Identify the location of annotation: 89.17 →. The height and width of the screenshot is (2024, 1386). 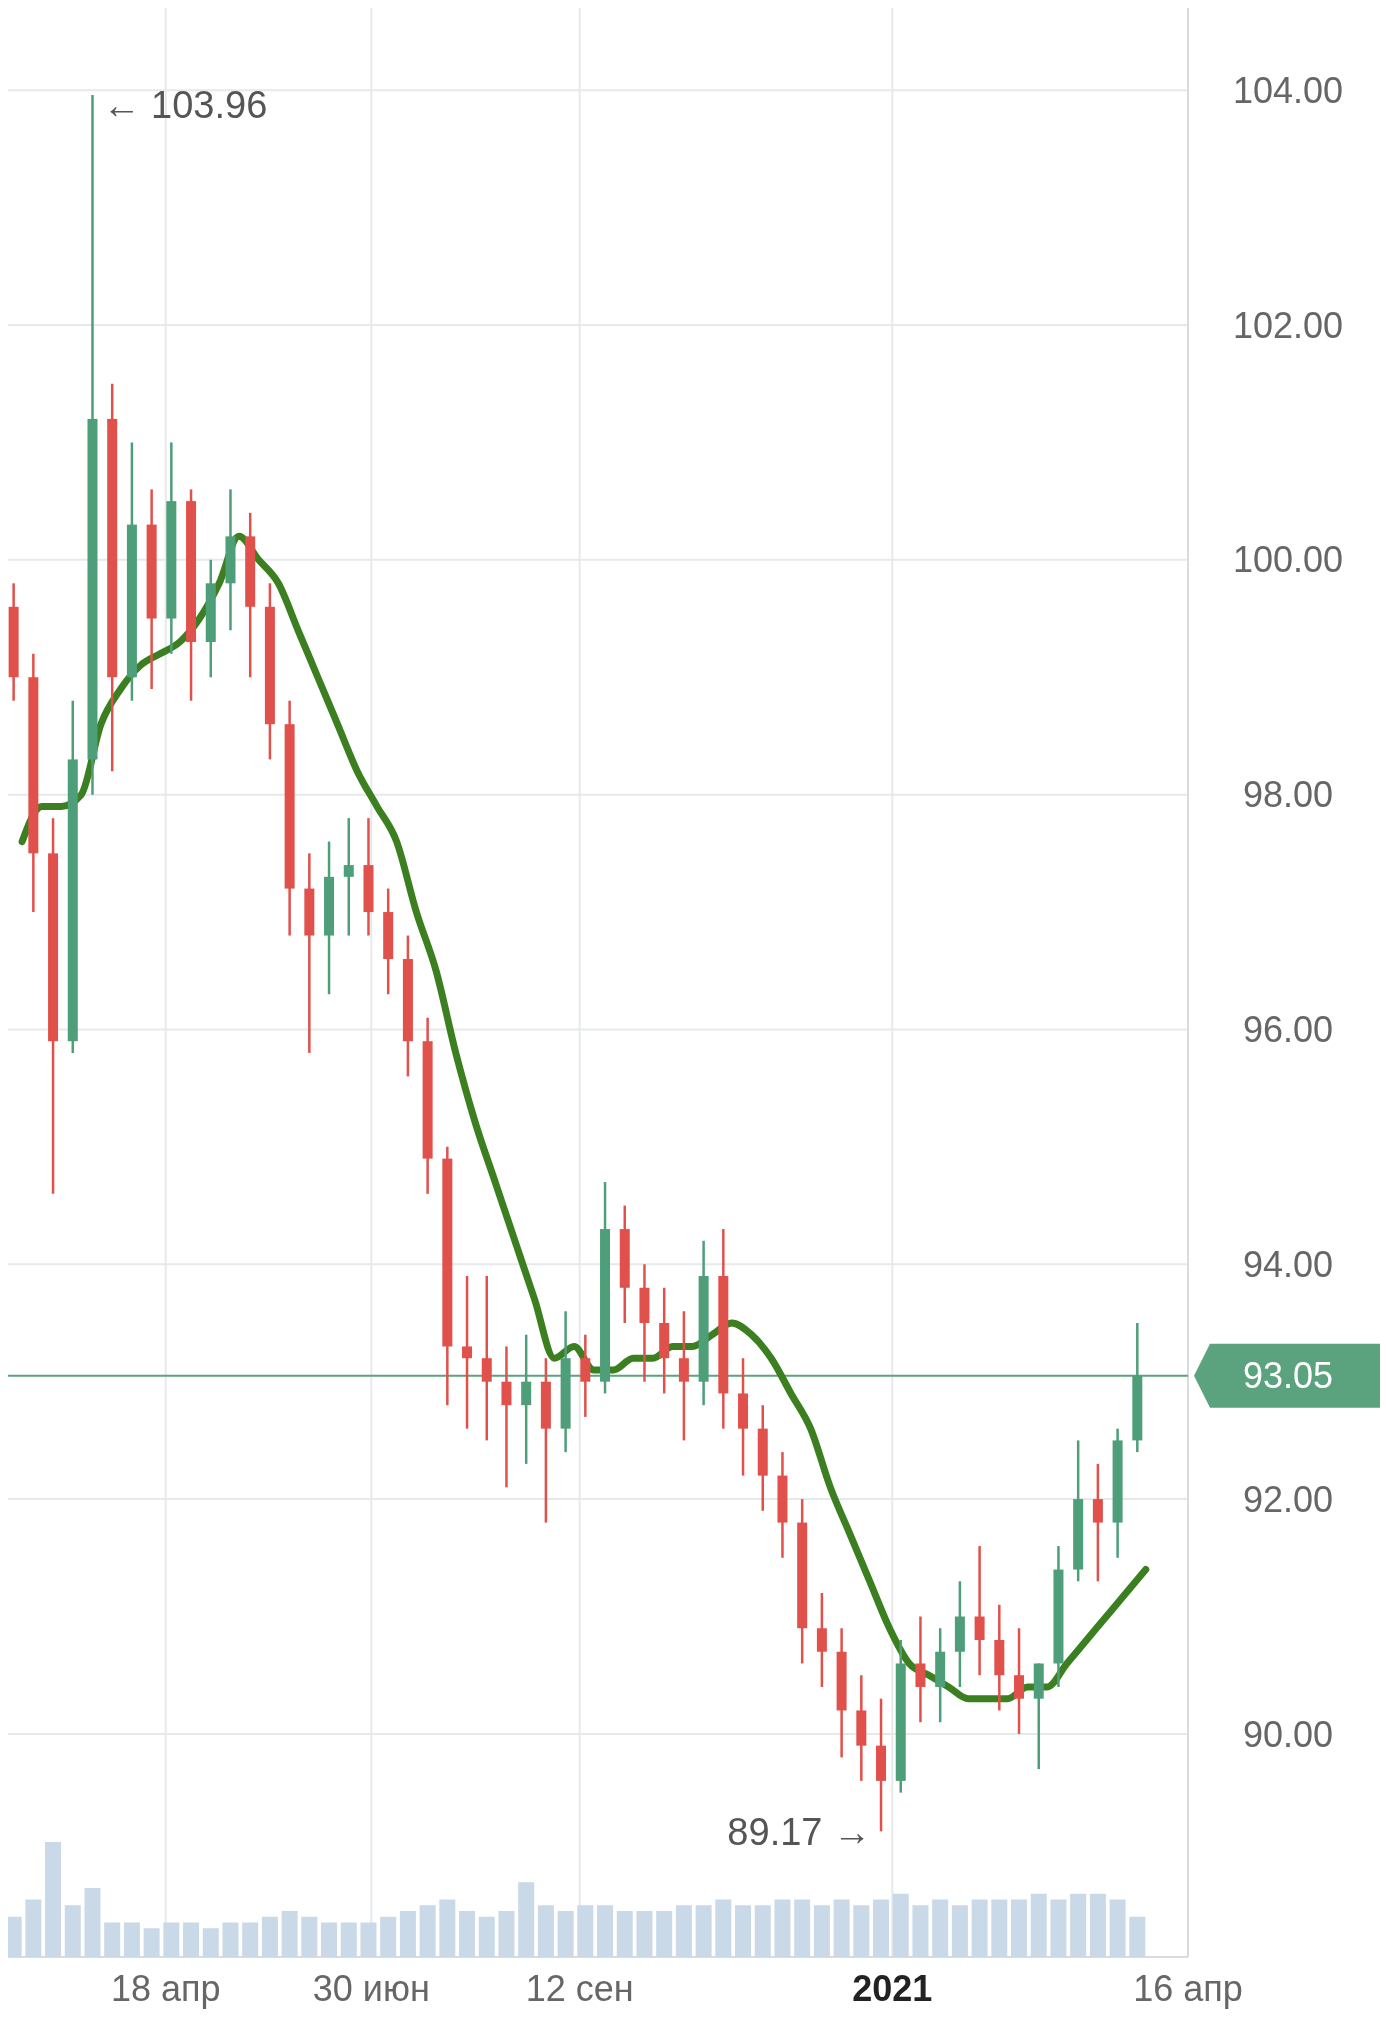
(799, 1831).